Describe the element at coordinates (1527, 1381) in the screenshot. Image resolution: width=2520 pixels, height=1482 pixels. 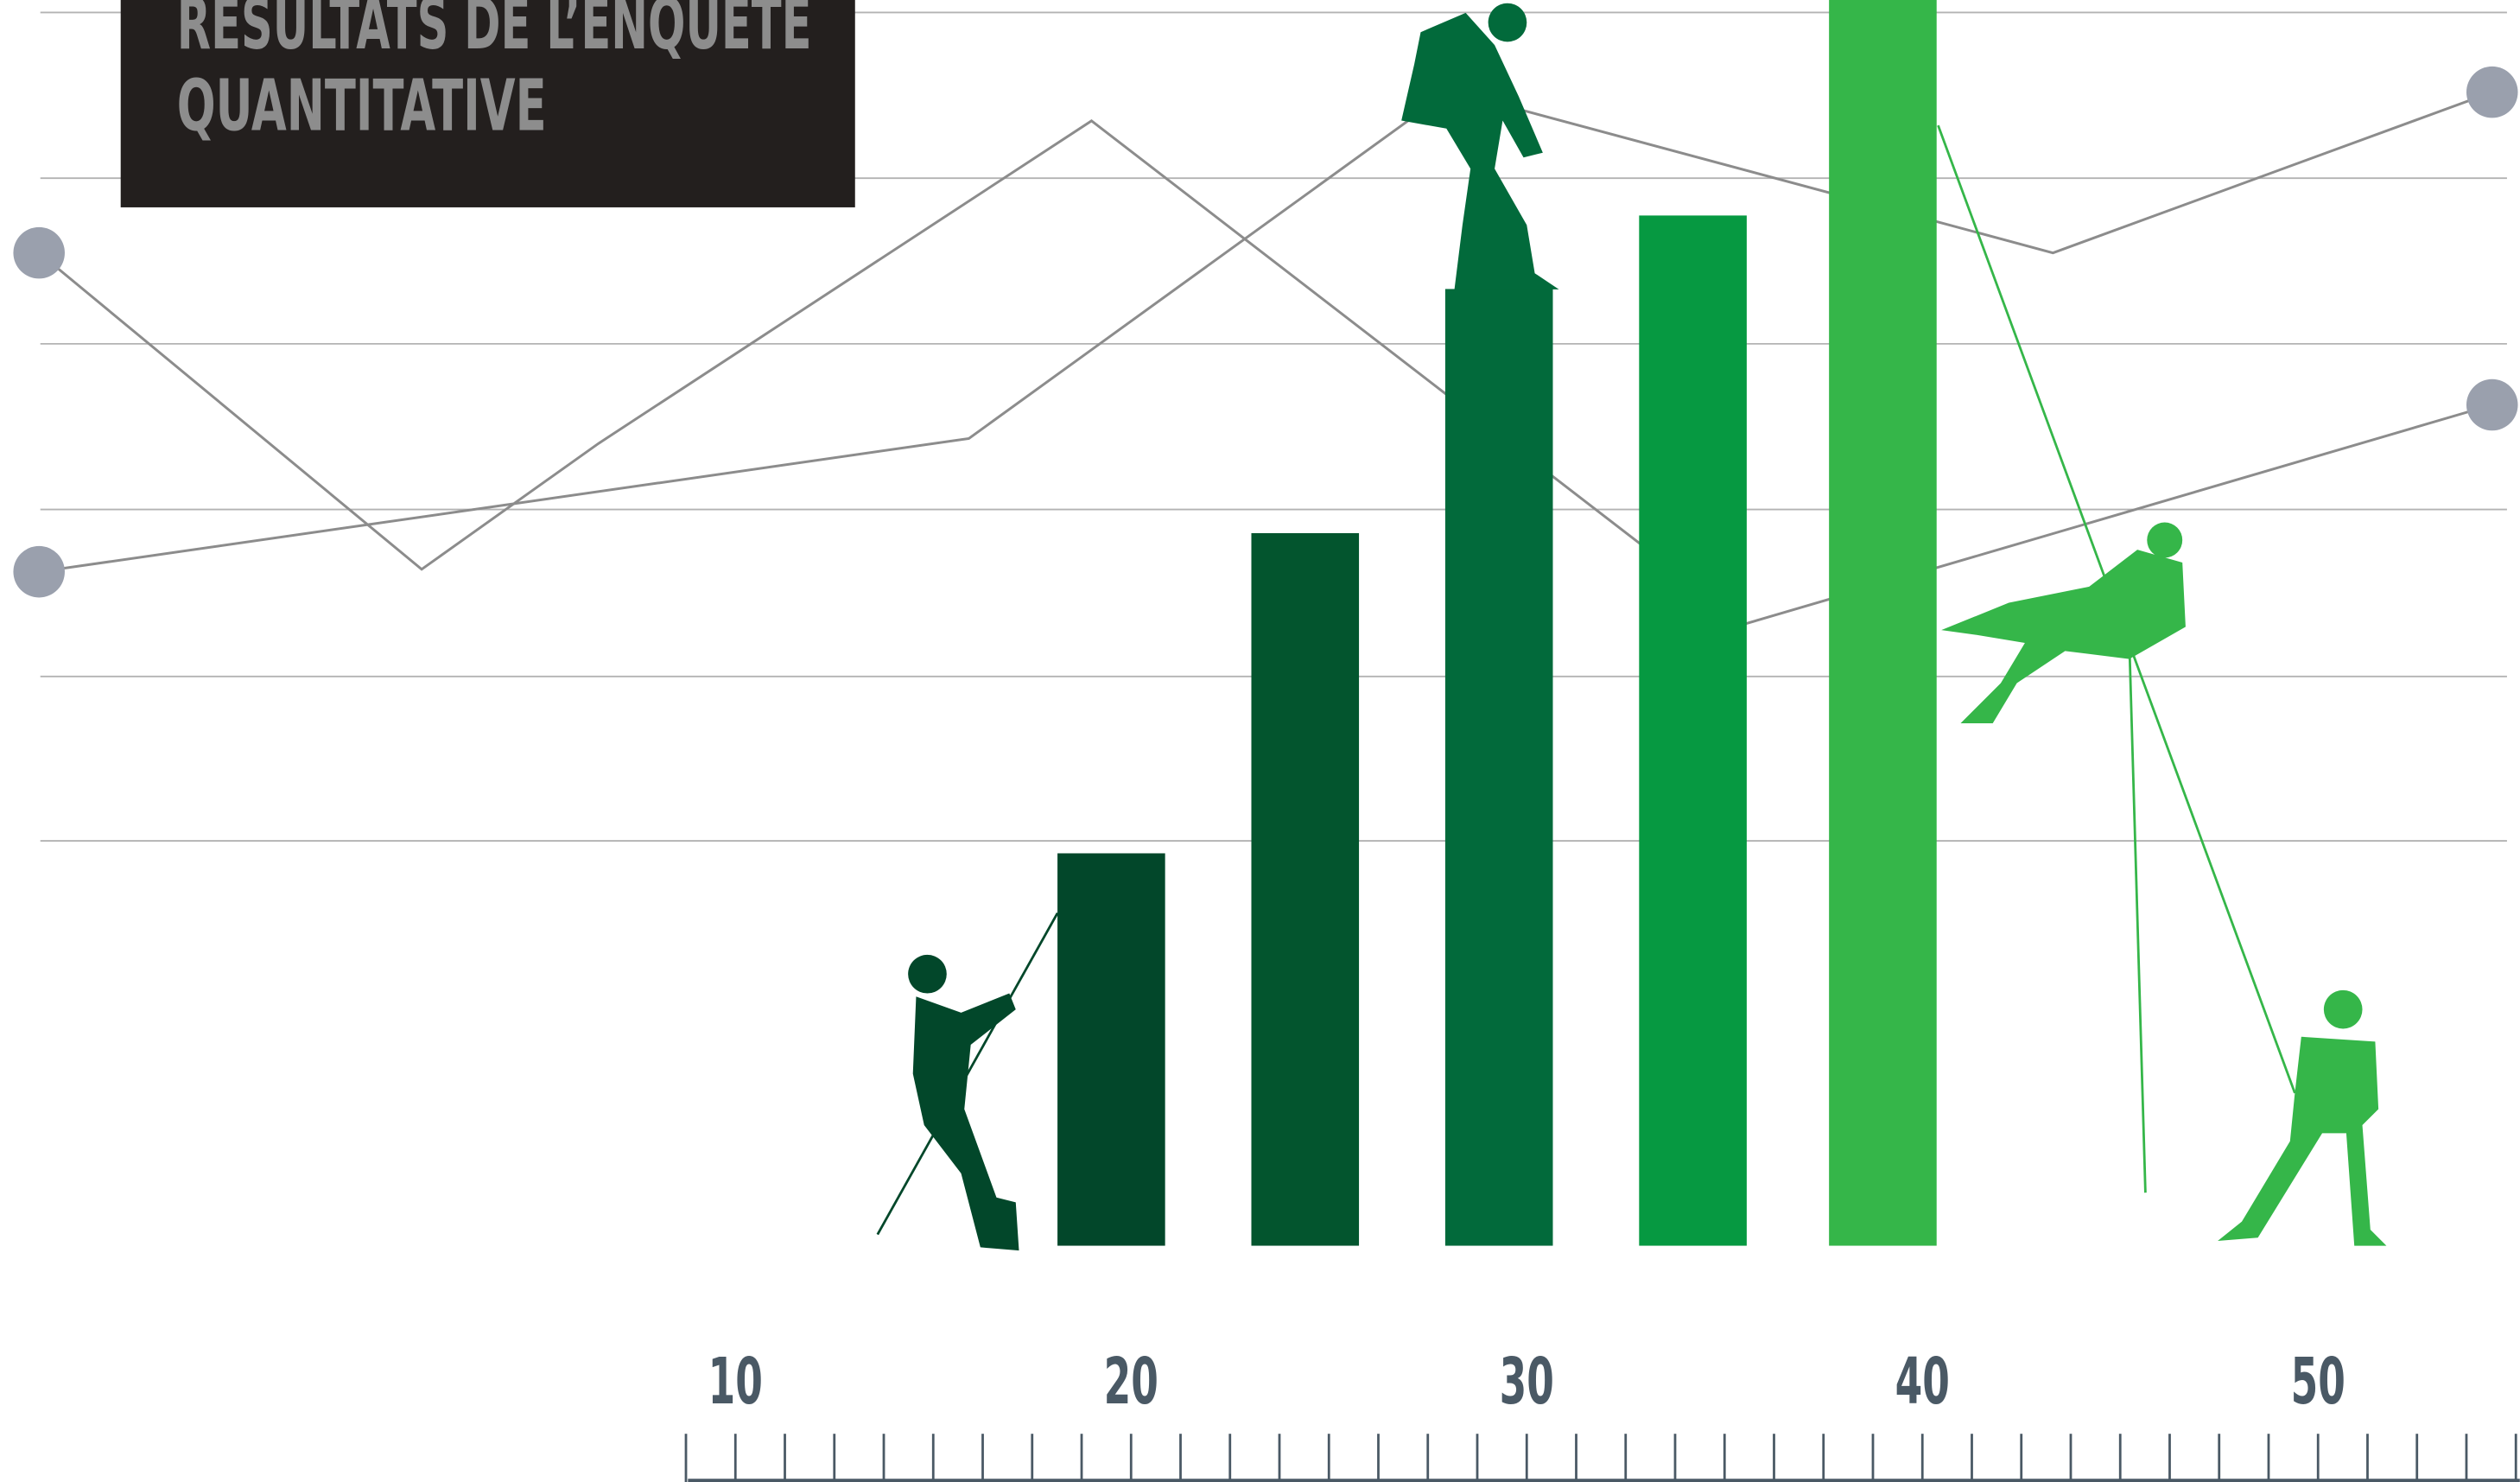
I see `x-tick-label: 30` at that location.